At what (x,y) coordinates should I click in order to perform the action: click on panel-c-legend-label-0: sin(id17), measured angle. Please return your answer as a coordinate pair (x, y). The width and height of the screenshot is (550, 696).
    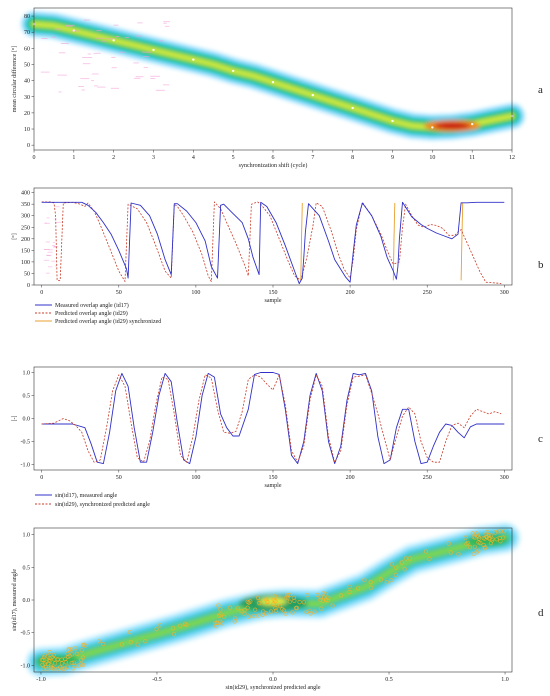
    Looking at the image, I should click on (86, 495).